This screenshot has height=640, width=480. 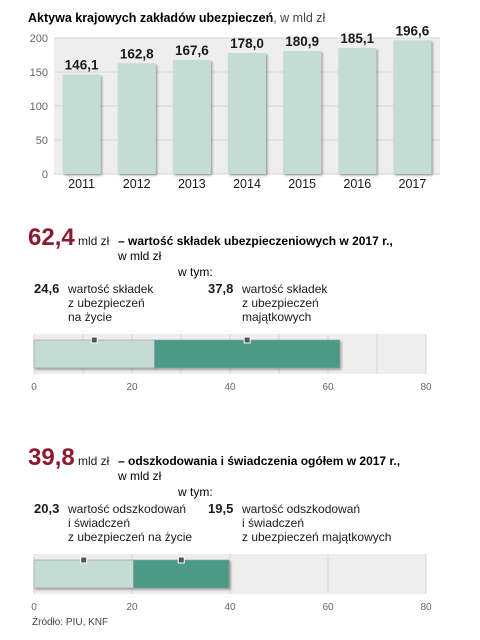 I want to click on chart2-x-tick-label: 40, so click(x=230, y=387).